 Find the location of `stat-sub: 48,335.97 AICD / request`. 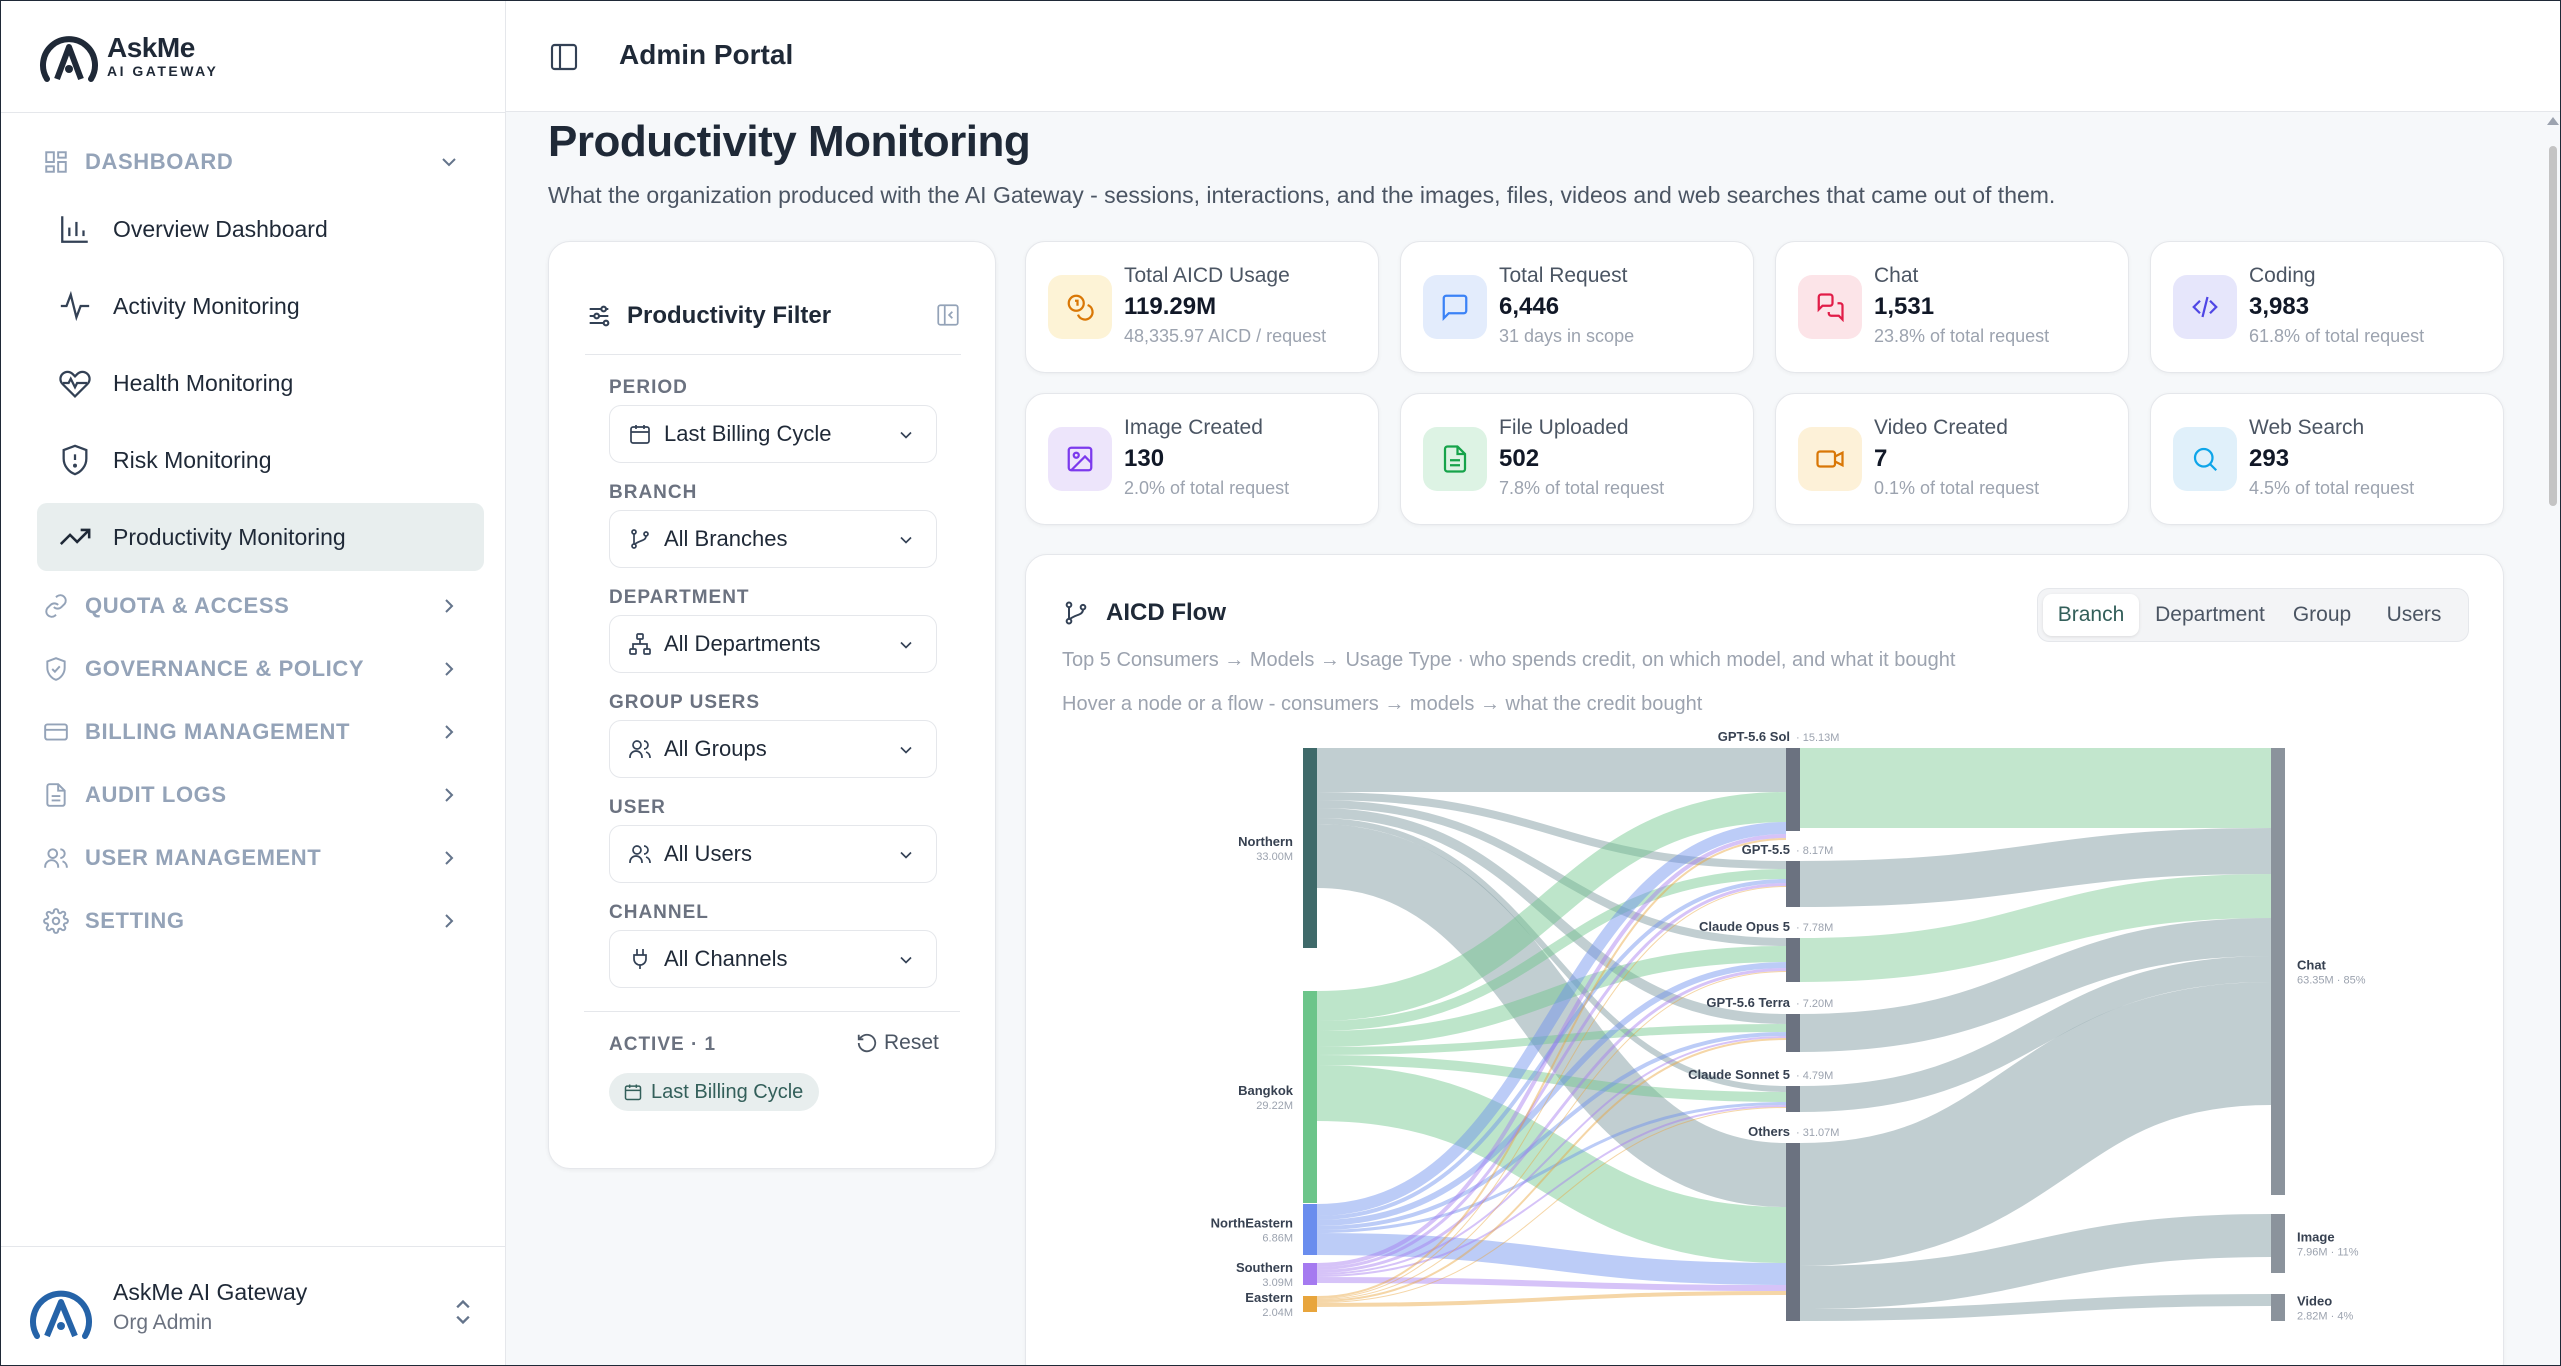

stat-sub: 48,335.97 AICD / request is located at coordinates (1225, 336).